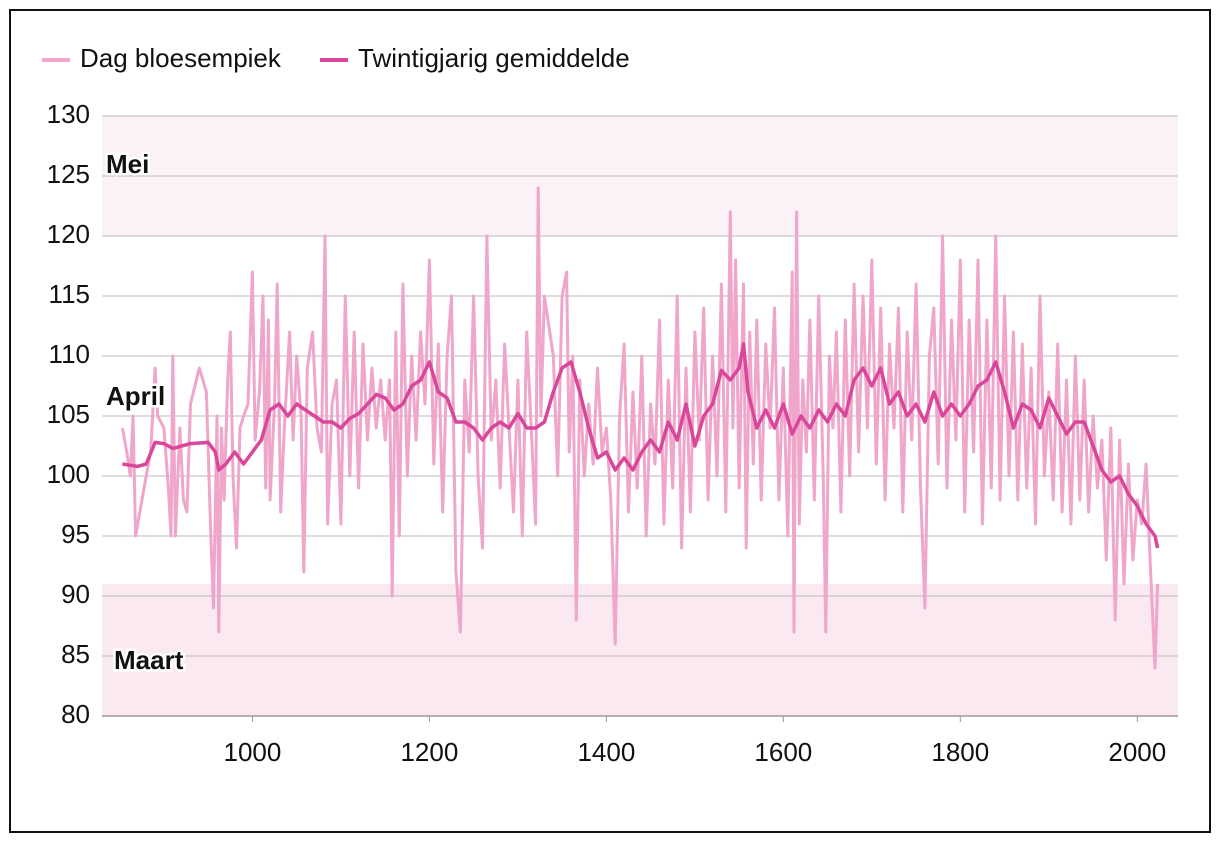 This screenshot has height=849, width=1220. I want to click on region-label: Mei, so click(127, 164).